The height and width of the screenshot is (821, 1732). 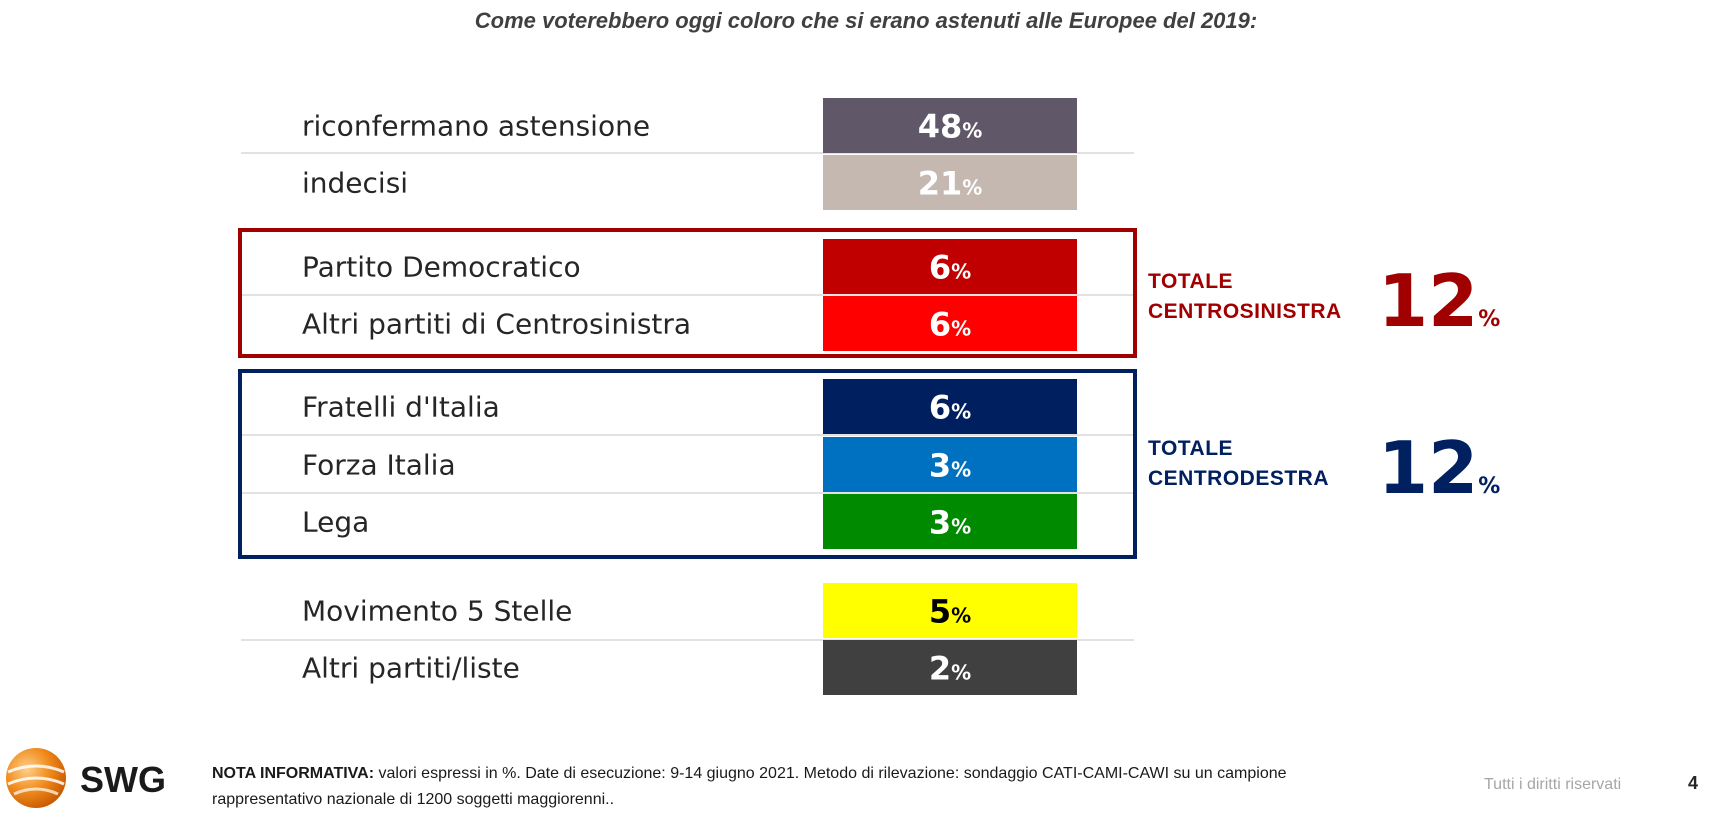 What do you see at coordinates (940, 184) in the screenshot?
I see `value-number: 21` at bounding box center [940, 184].